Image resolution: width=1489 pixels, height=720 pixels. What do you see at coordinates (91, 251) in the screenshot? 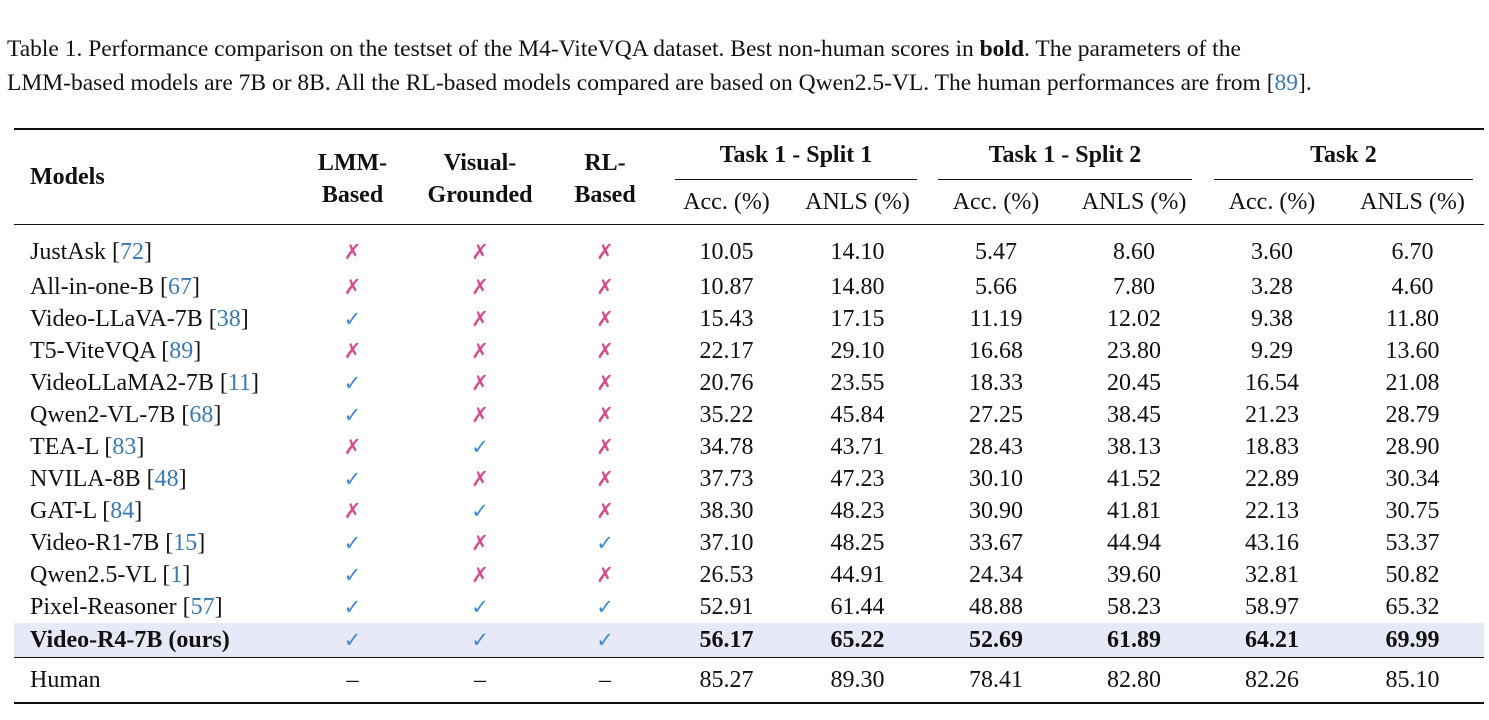
I see `model-cell: JustAsk [72]` at bounding box center [91, 251].